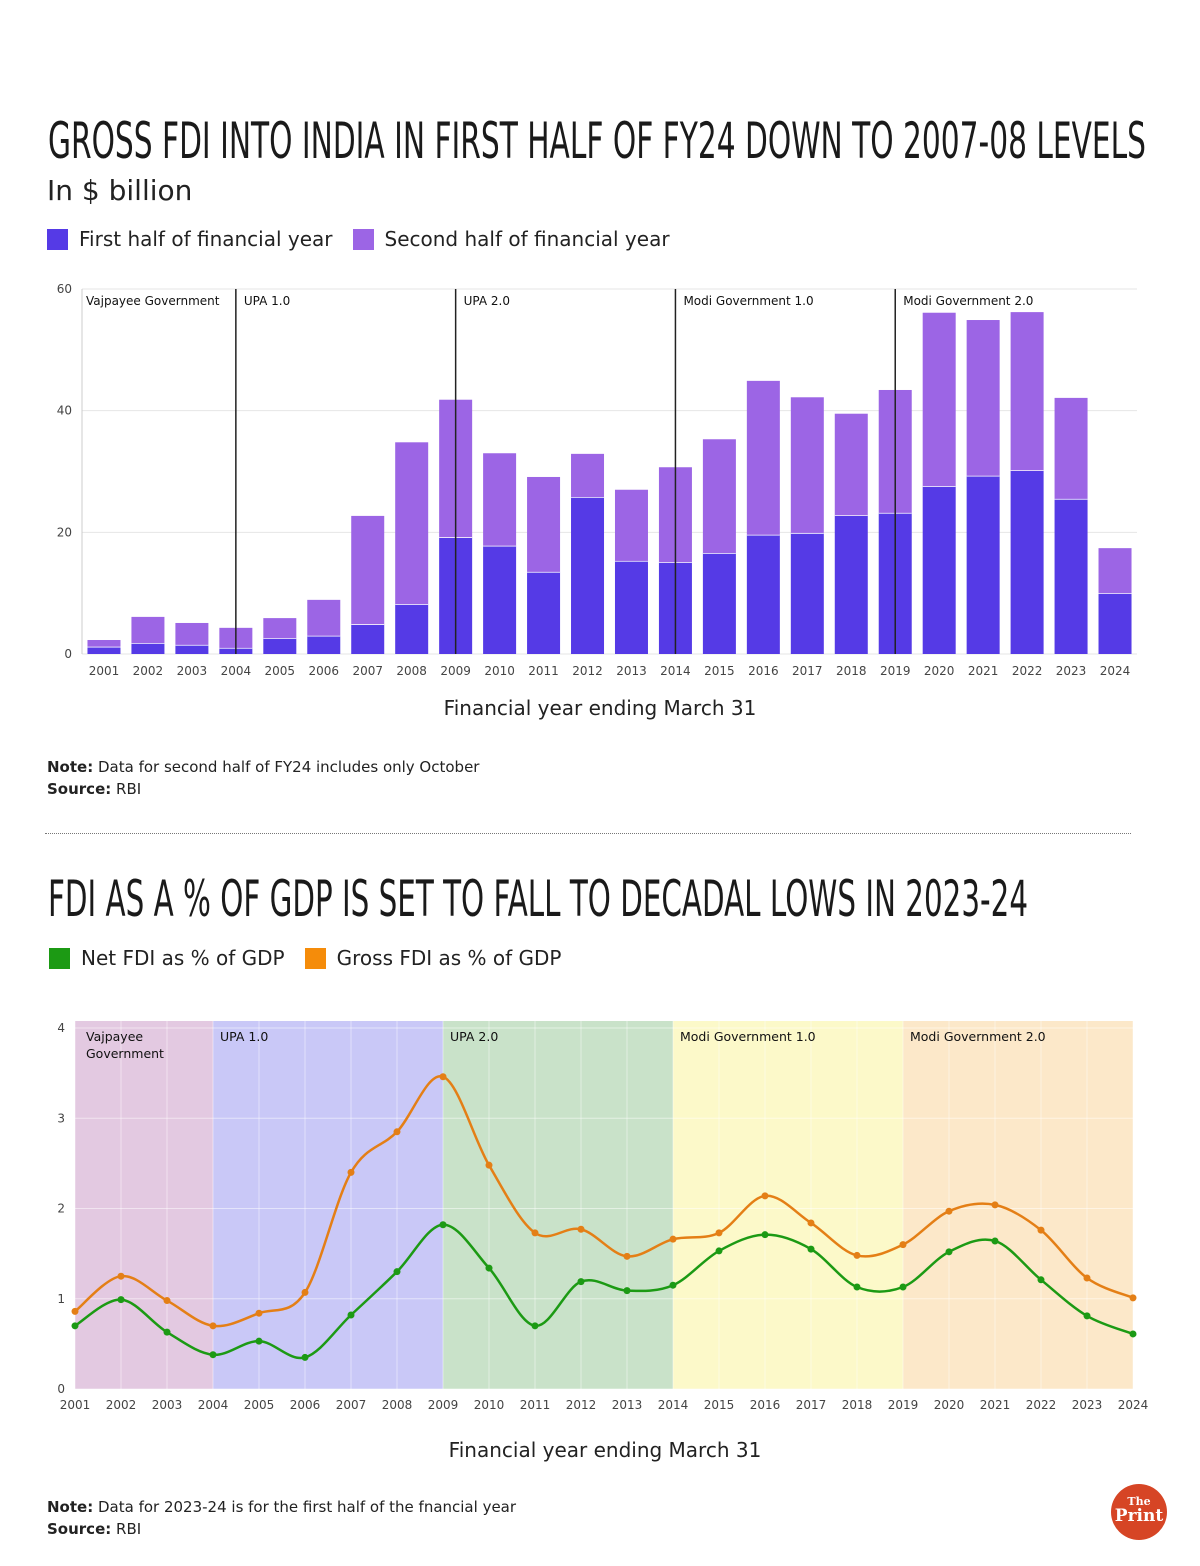  Describe the element at coordinates (397, 1405) in the screenshot. I see `x-tick-label: 2008` at that location.